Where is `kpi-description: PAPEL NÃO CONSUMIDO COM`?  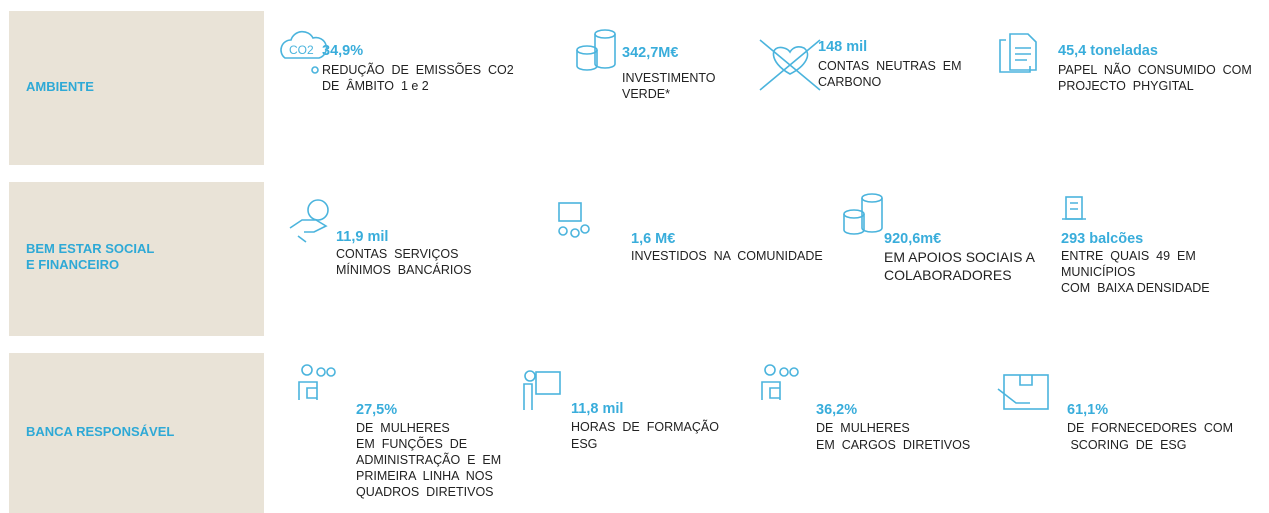 kpi-description: PAPEL NÃO CONSUMIDO COM is located at coordinates (1155, 70).